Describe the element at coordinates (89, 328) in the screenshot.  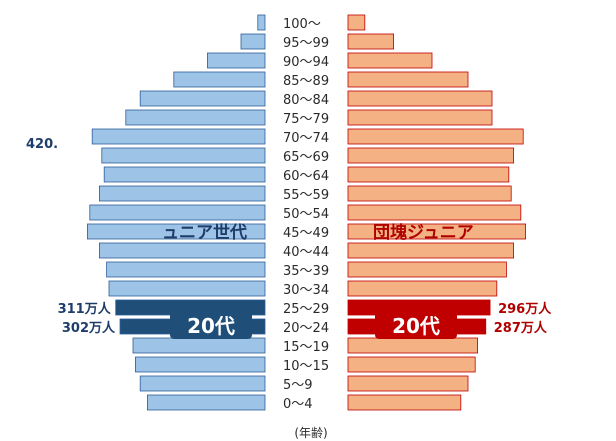
I see `value-label-left-4: 302万人` at that location.